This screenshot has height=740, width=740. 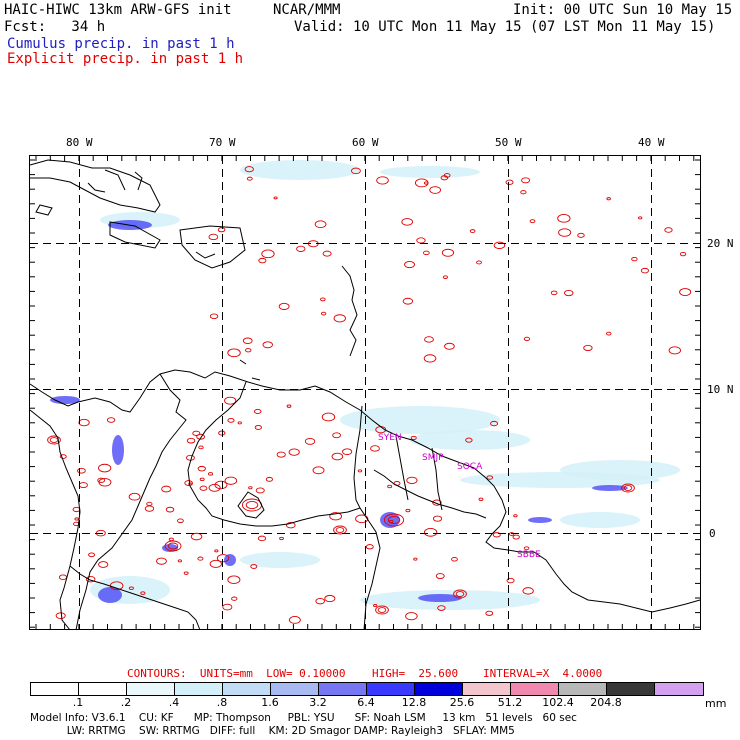 I want to click on contour-high: HIGH= 25.600, so click(x=415, y=673).